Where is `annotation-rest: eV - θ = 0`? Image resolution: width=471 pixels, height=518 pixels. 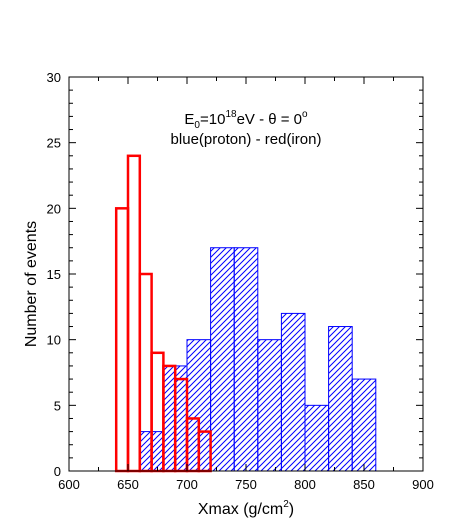
annotation-rest: eV - θ = 0 is located at coordinates (269, 119).